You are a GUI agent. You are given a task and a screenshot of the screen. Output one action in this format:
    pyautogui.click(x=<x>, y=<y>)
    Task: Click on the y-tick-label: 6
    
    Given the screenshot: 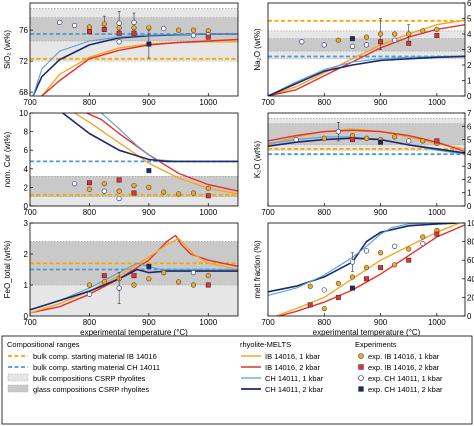 What is the action you would take?
    pyautogui.click(x=469, y=126)
    